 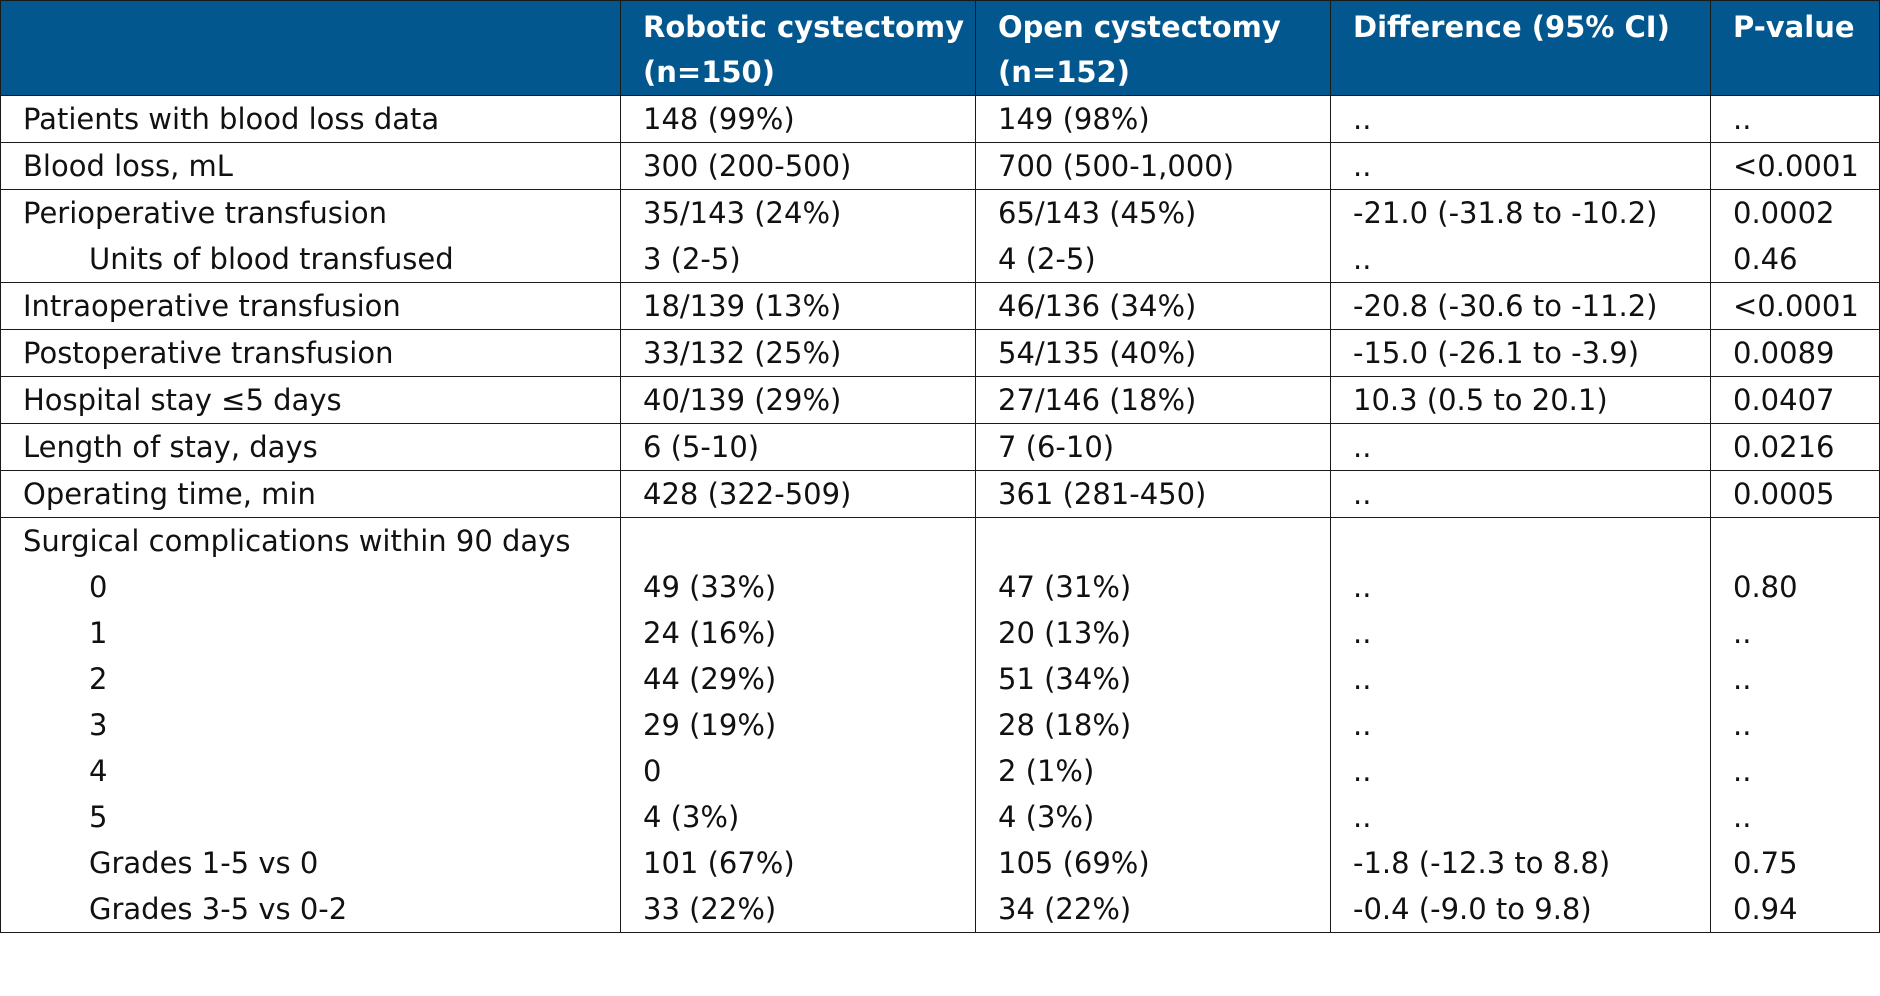 I want to click on p-value: 0.75, so click(x=1795, y=863).